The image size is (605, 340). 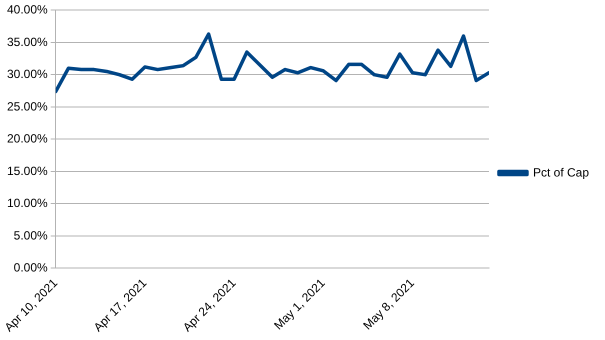 I want to click on y-tick-label: 20.00%, so click(x=27, y=139).